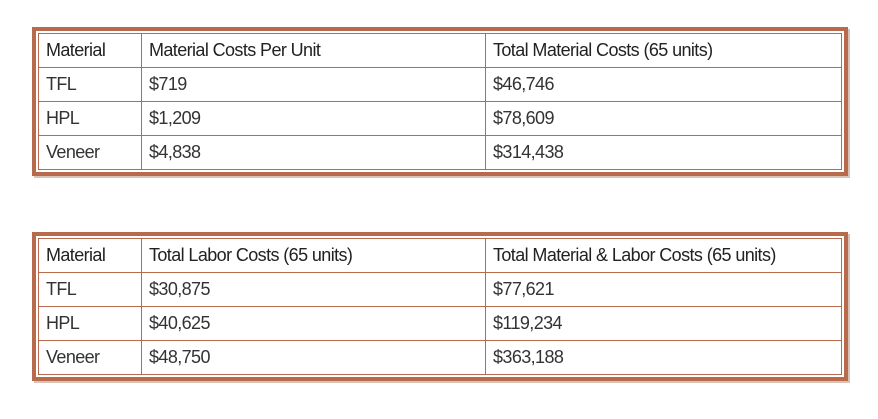  Describe the element at coordinates (313, 50) in the screenshot. I see `header-material-costs-per-unit: Material Costs Per Unit` at that location.